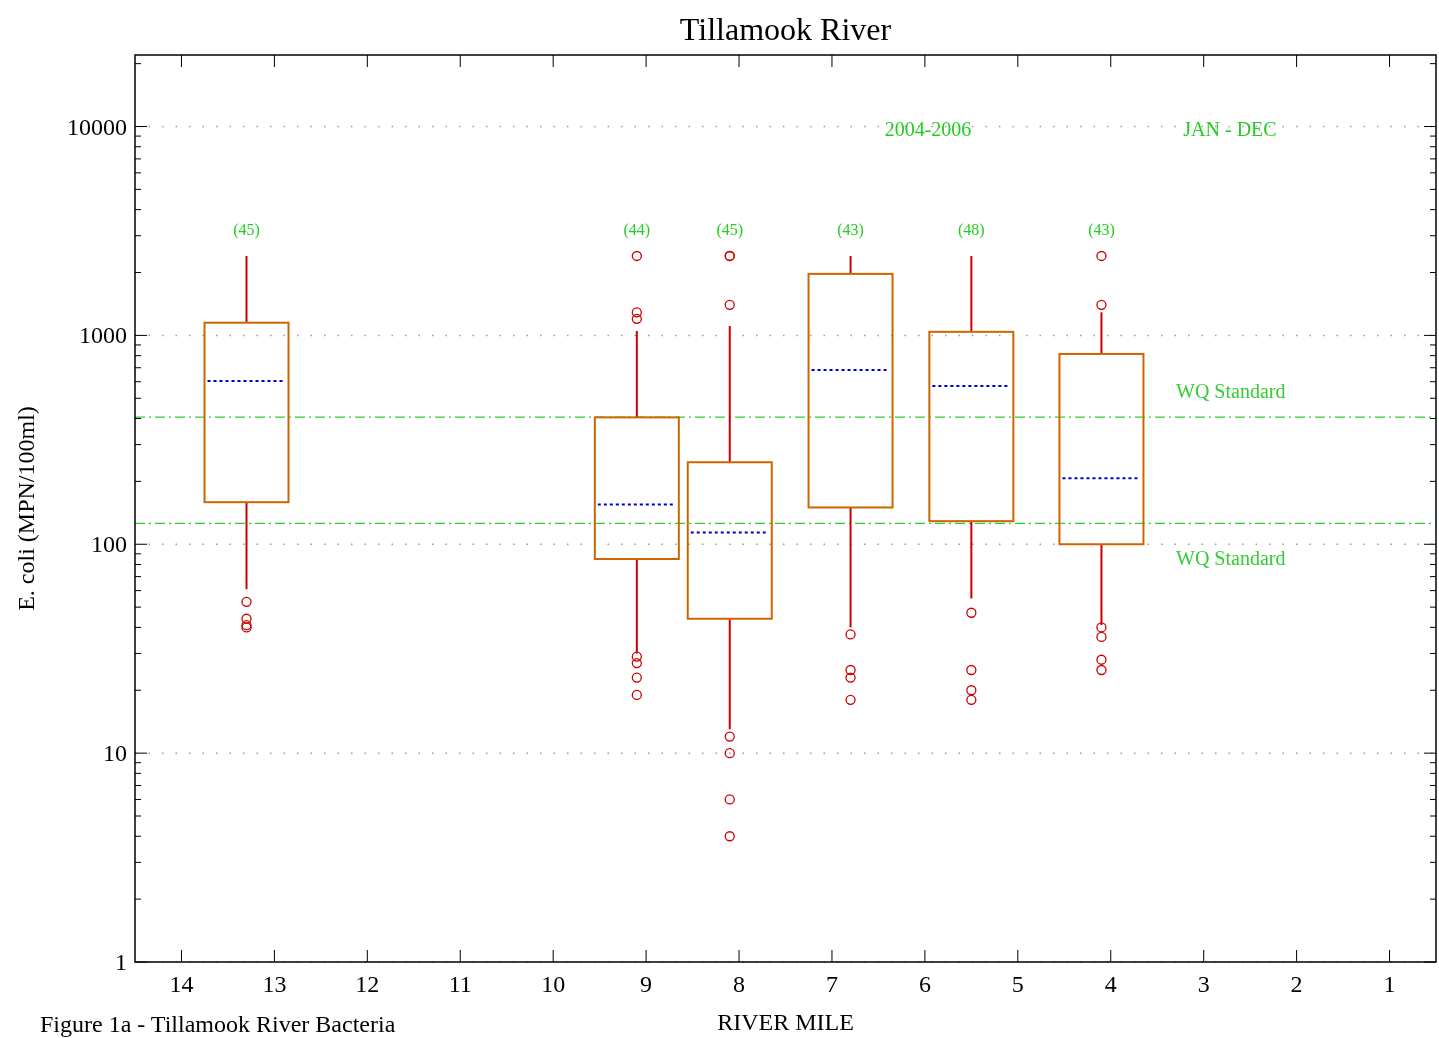  I want to click on y-tick-label: 1000, so click(103, 335).